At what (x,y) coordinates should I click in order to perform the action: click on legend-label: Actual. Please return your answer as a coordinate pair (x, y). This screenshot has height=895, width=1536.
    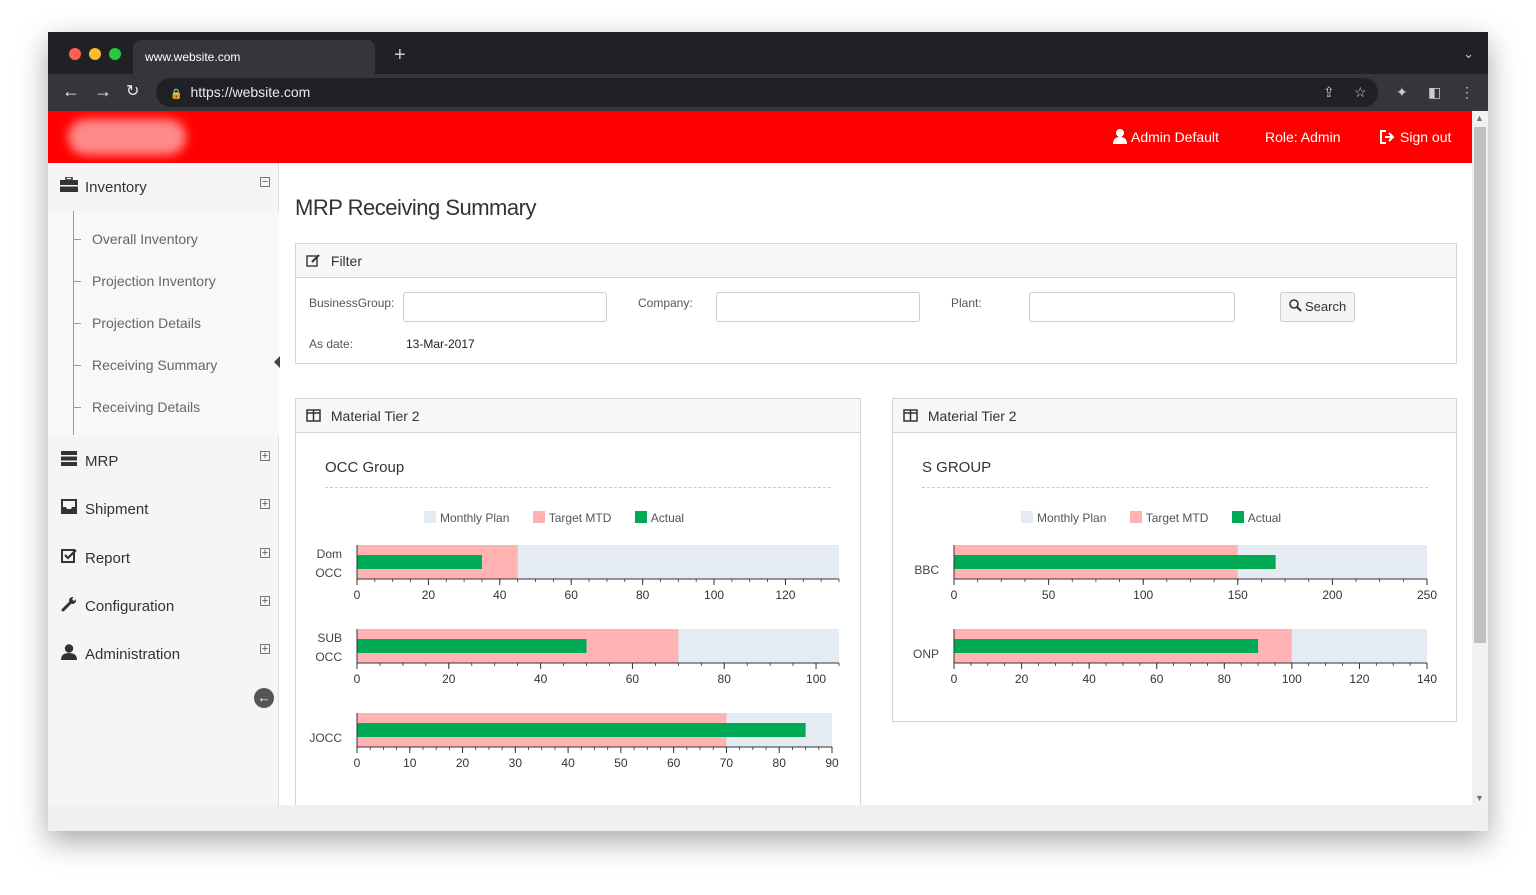
    Looking at the image, I should click on (1264, 518).